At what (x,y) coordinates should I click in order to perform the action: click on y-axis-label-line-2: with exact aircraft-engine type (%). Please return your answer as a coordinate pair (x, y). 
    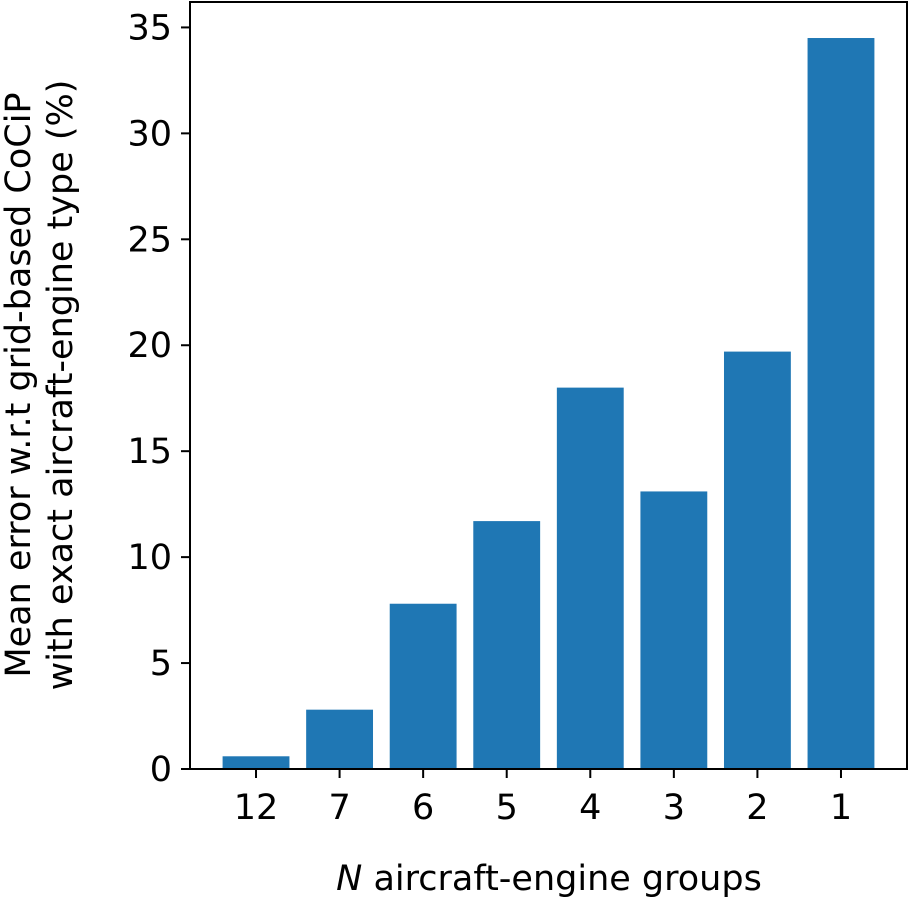
    Looking at the image, I should click on (61, 385).